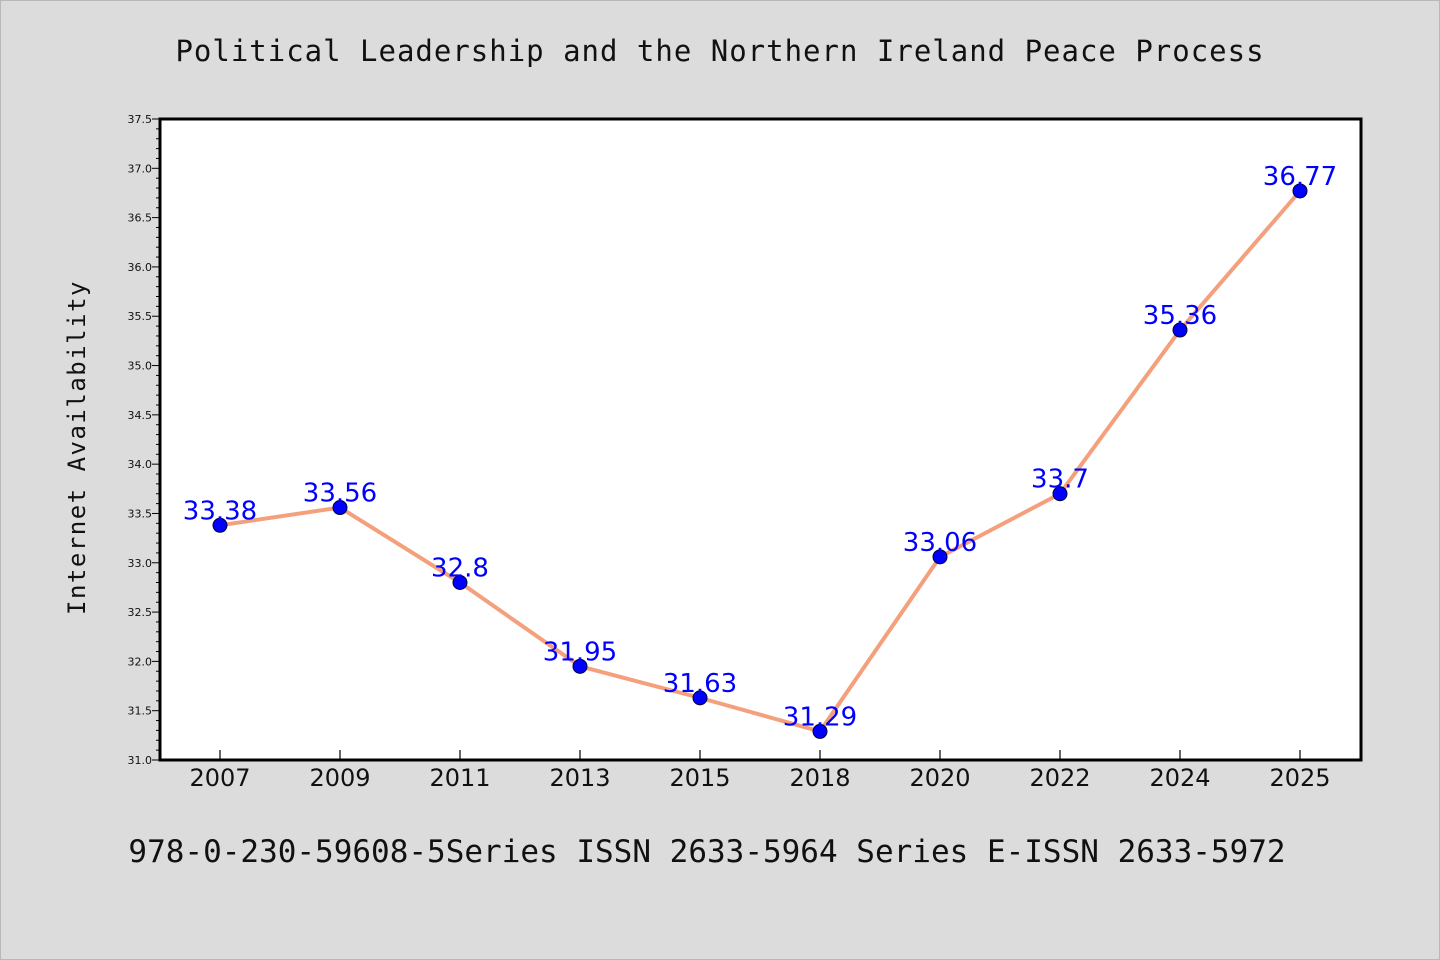 This screenshot has width=1440, height=960. Describe the element at coordinates (140, 760) in the screenshot. I see `y-tick-label: 31.0` at that location.